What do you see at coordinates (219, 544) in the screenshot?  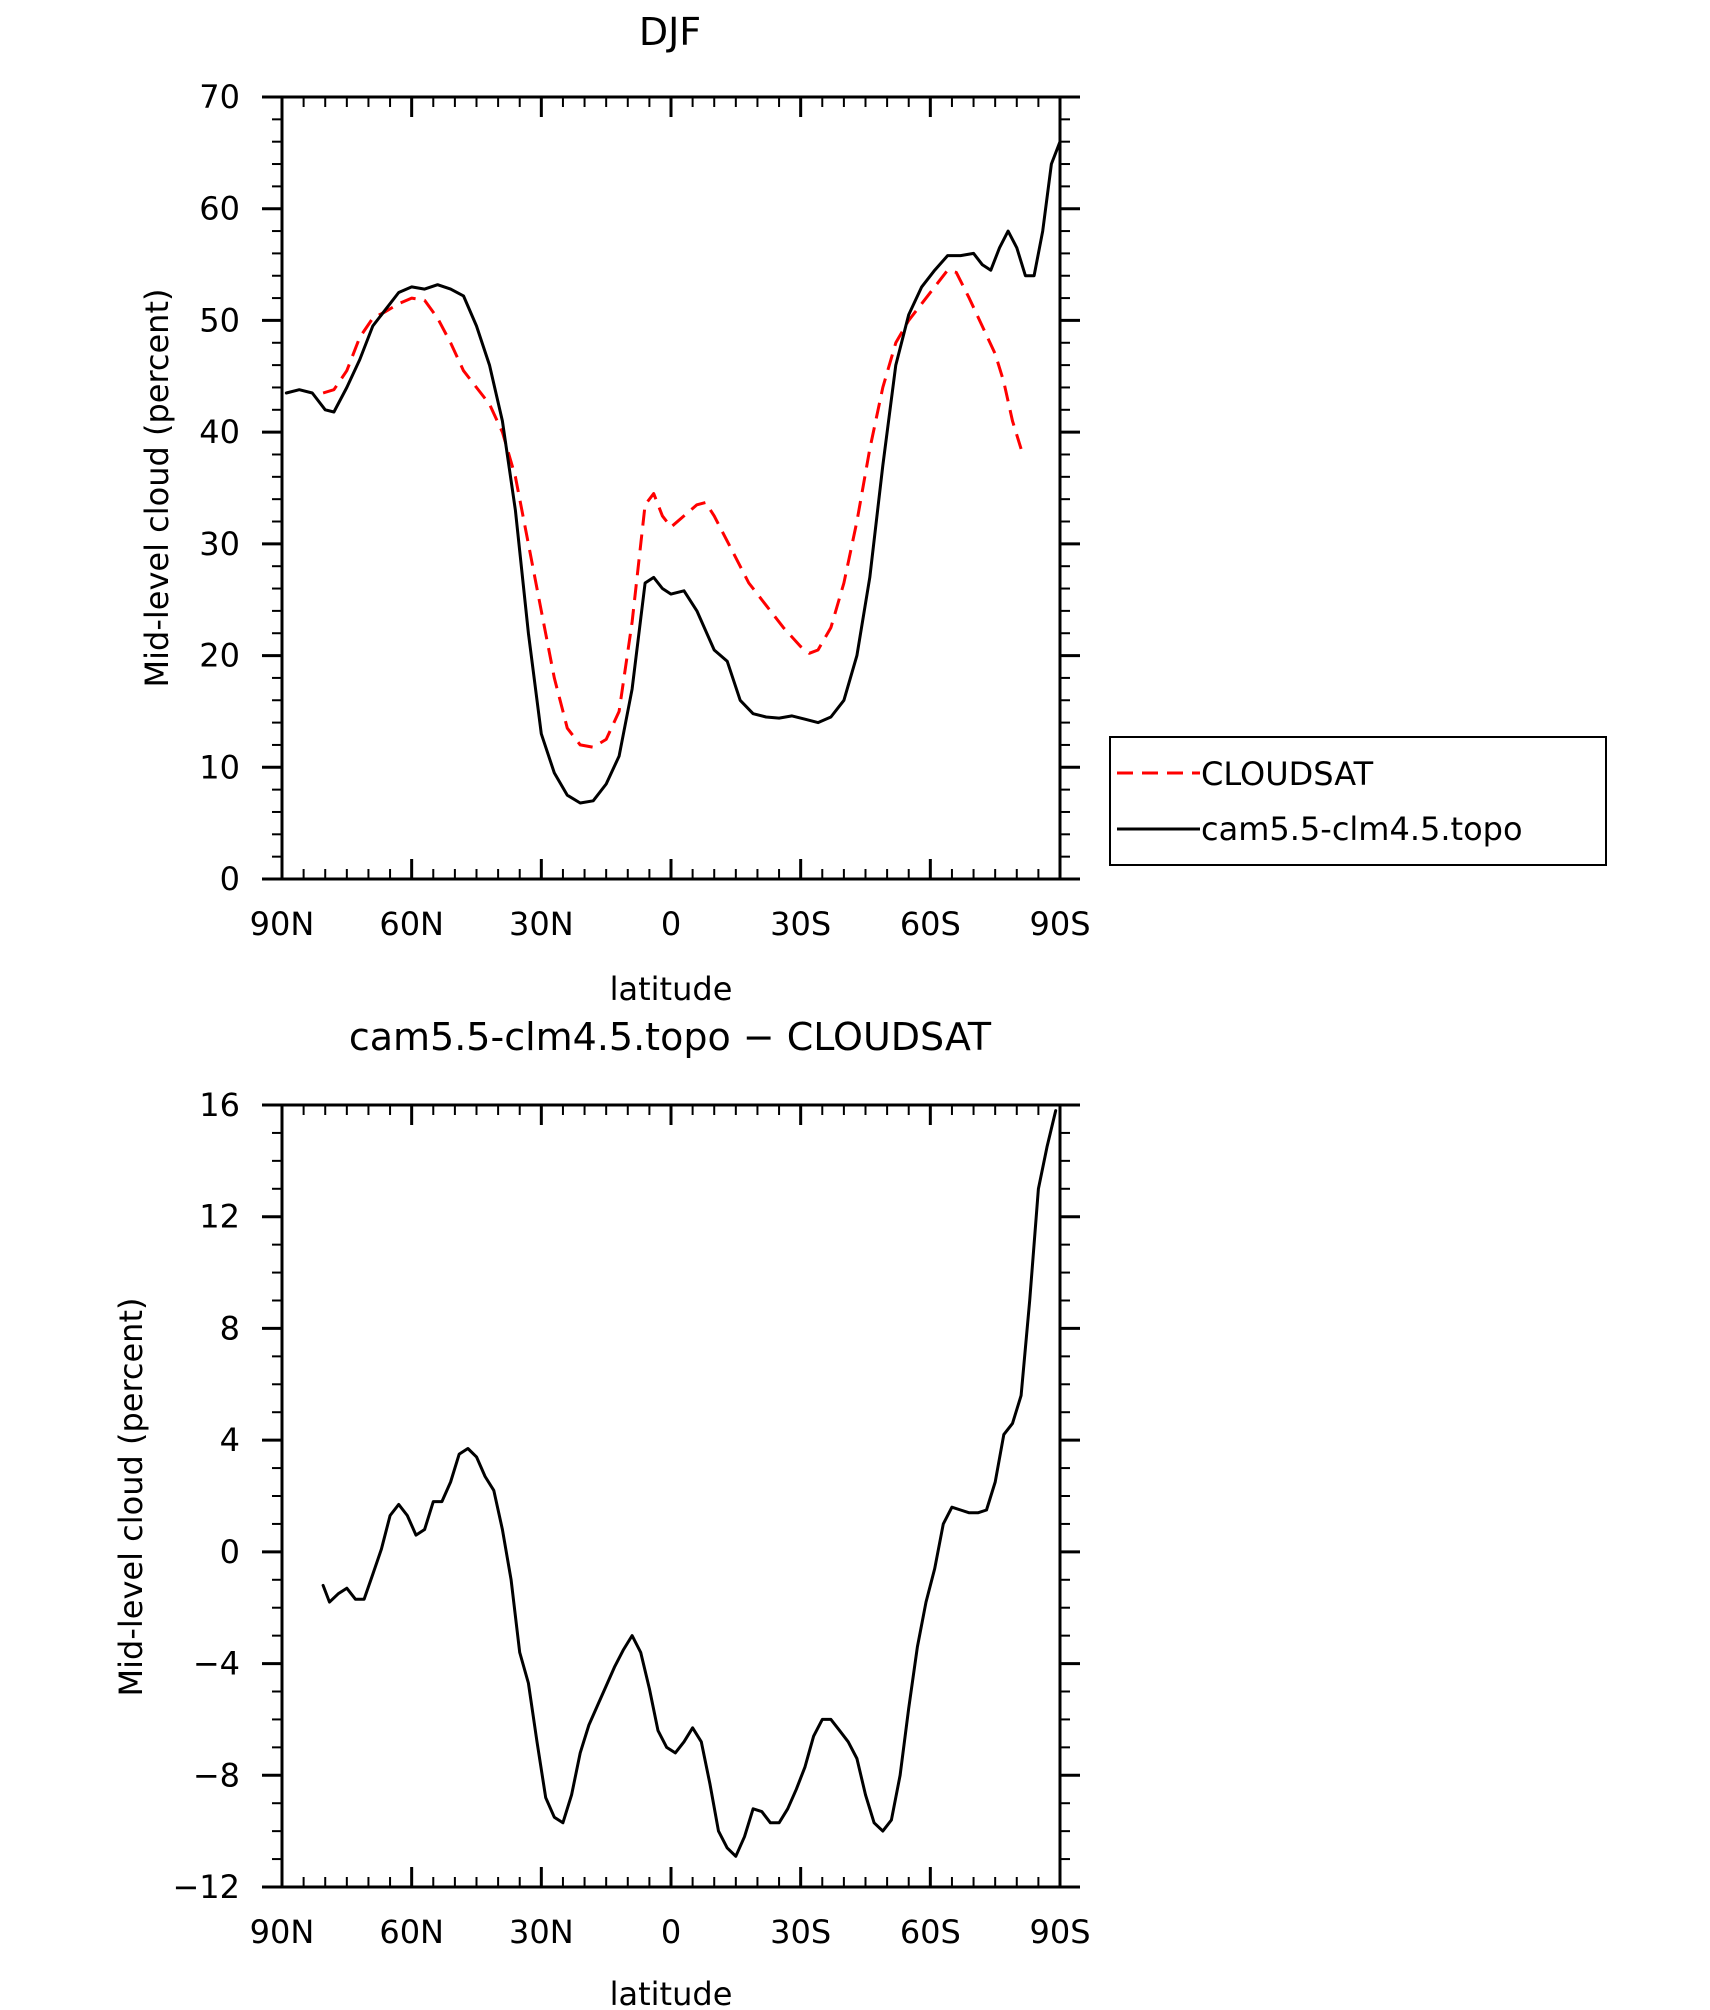 I see `top-y-tick-label: 30` at bounding box center [219, 544].